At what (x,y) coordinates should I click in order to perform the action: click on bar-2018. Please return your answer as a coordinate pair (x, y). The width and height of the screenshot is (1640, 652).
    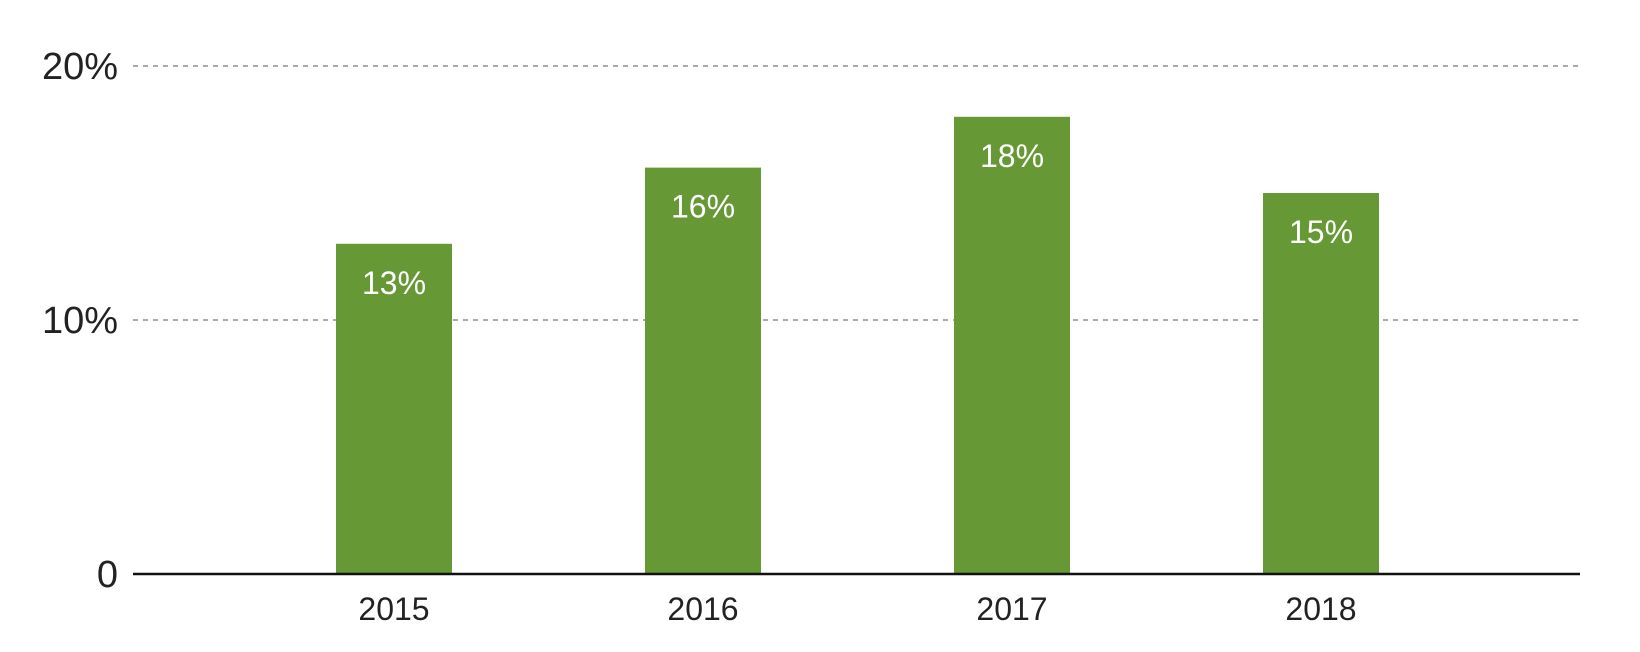
    Looking at the image, I should click on (1321, 383).